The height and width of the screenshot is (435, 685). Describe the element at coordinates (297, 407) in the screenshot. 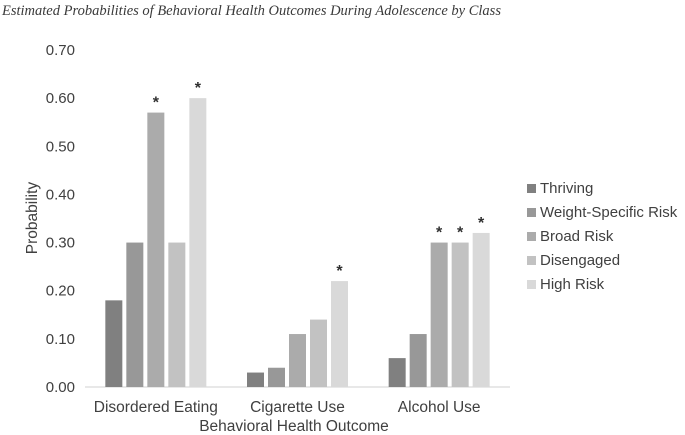

I see `x-category-label: Cigarette Use` at that location.